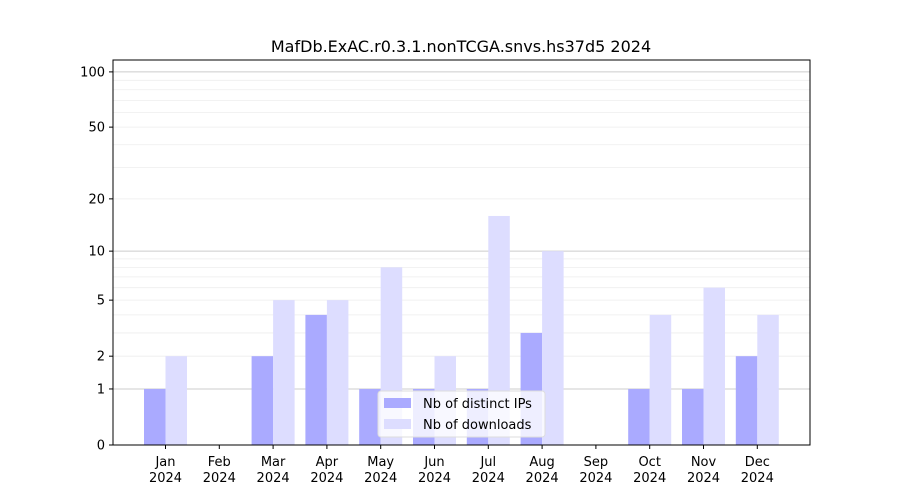 The height and width of the screenshot is (504, 900). What do you see at coordinates (101, 446) in the screenshot?
I see `y-tick-label: 0` at bounding box center [101, 446].